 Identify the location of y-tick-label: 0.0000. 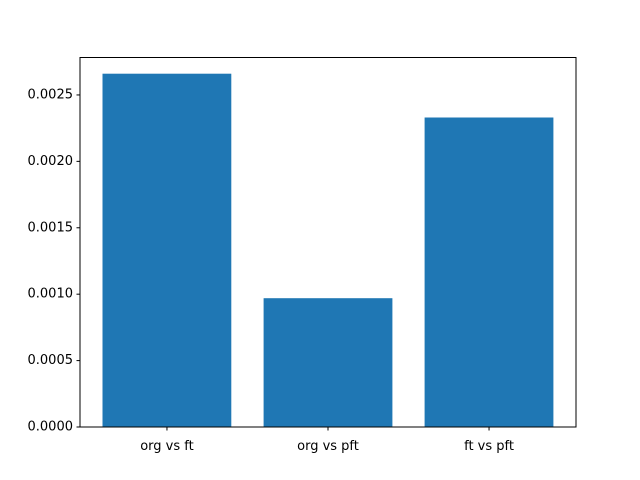
(51, 427).